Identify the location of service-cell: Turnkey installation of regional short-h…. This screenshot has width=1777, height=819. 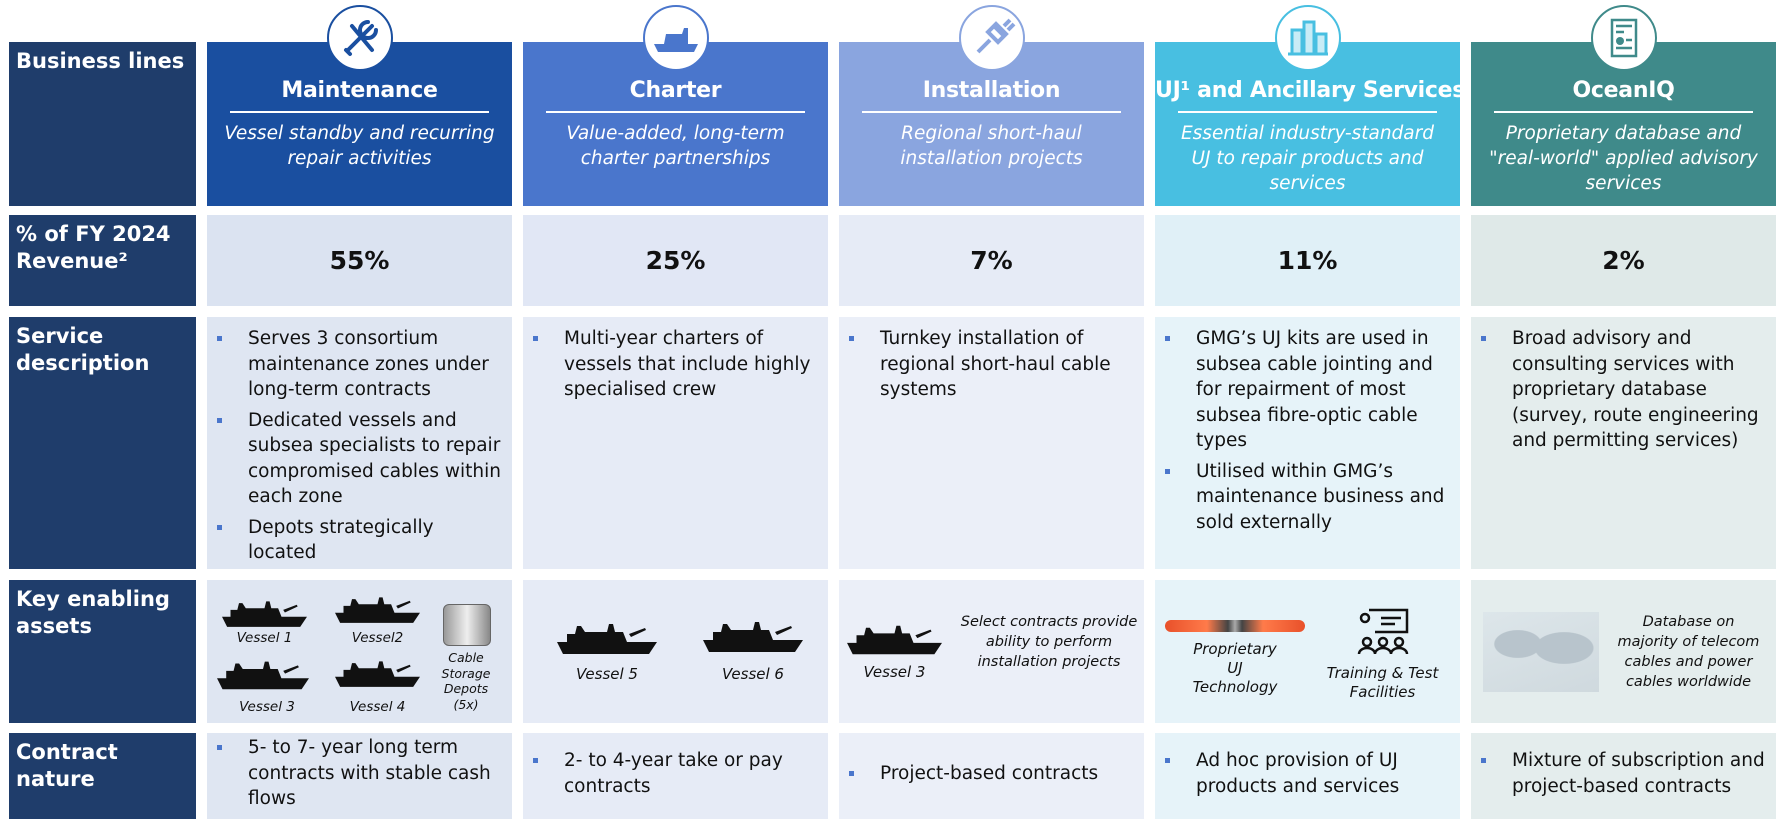
(991, 443).